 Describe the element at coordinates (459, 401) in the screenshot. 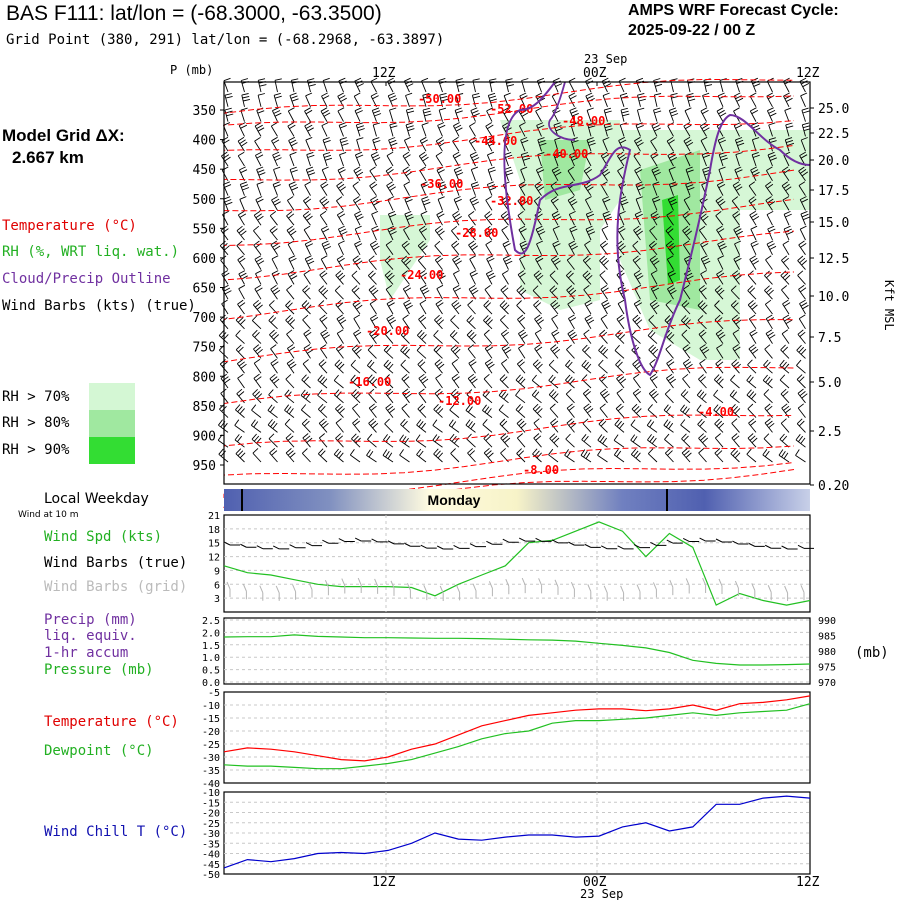

I see `temperature-contour-label: -12.00` at that location.